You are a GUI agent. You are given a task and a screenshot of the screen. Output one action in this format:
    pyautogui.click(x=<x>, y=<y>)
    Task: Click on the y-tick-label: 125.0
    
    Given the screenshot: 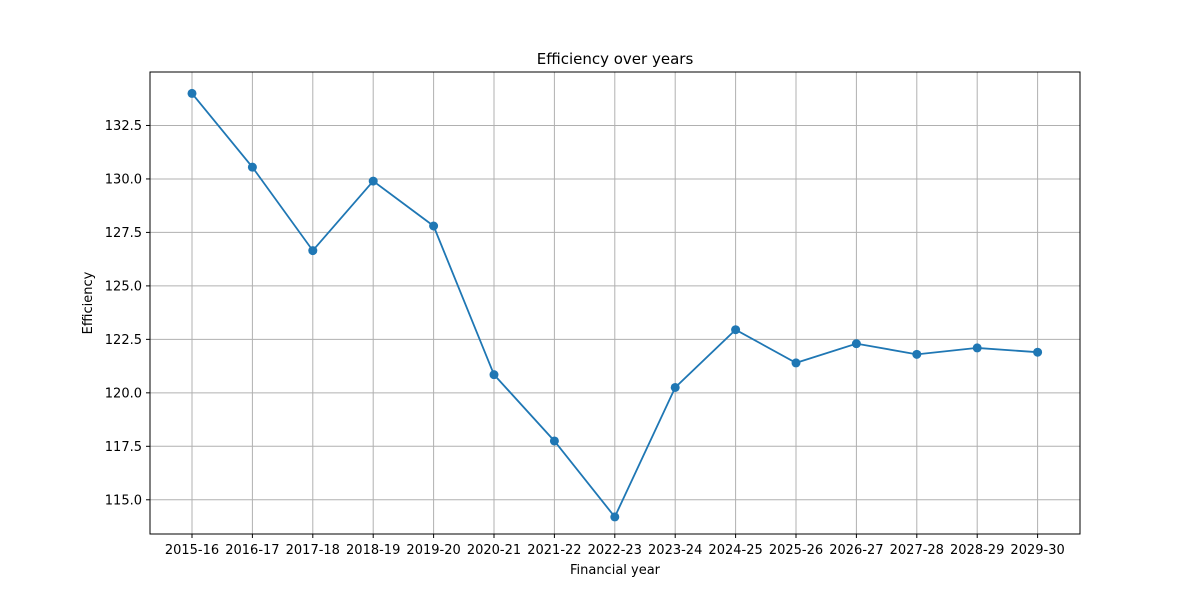 What is the action you would take?
    pyautogui.click(x=123, y=286)
    